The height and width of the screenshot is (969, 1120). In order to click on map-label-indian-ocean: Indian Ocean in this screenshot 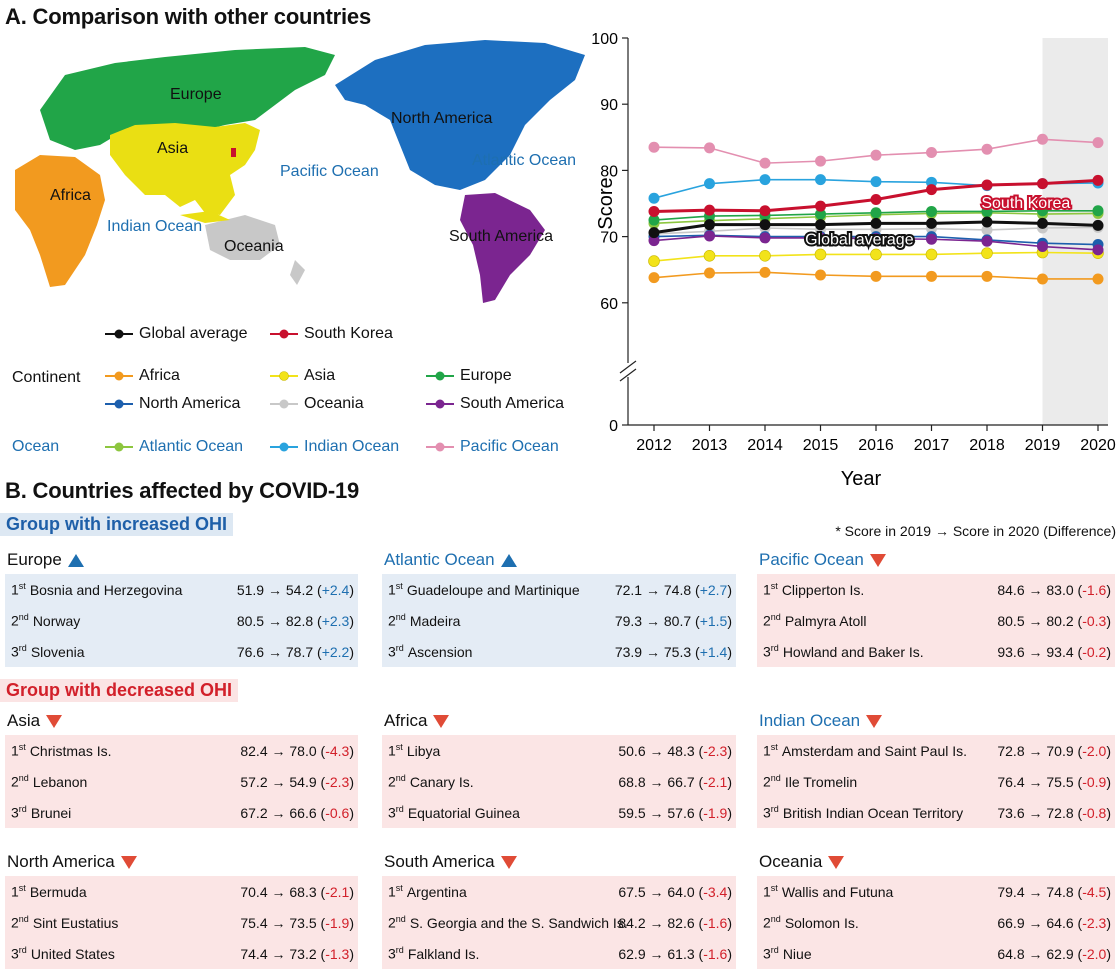, I will do `click(155, 226)`.